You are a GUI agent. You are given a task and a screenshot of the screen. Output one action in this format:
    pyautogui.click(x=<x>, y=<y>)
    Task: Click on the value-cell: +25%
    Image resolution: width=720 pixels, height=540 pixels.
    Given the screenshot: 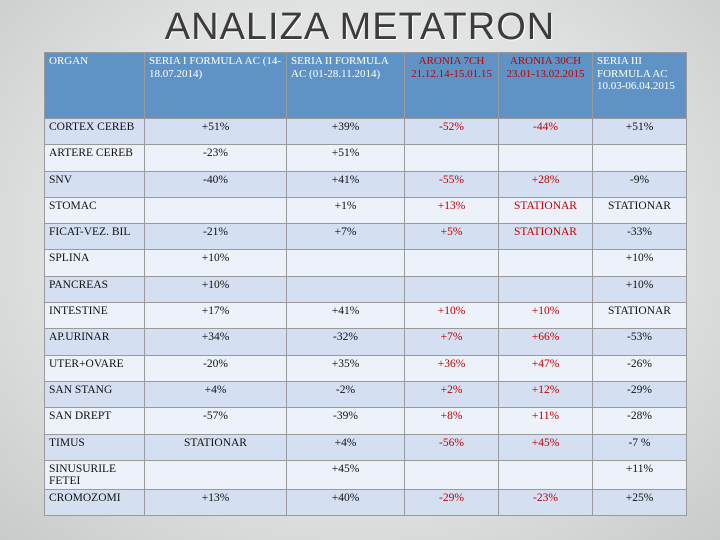 What is the action you would take?
    pyautogui.click(x=639, y=502)
    